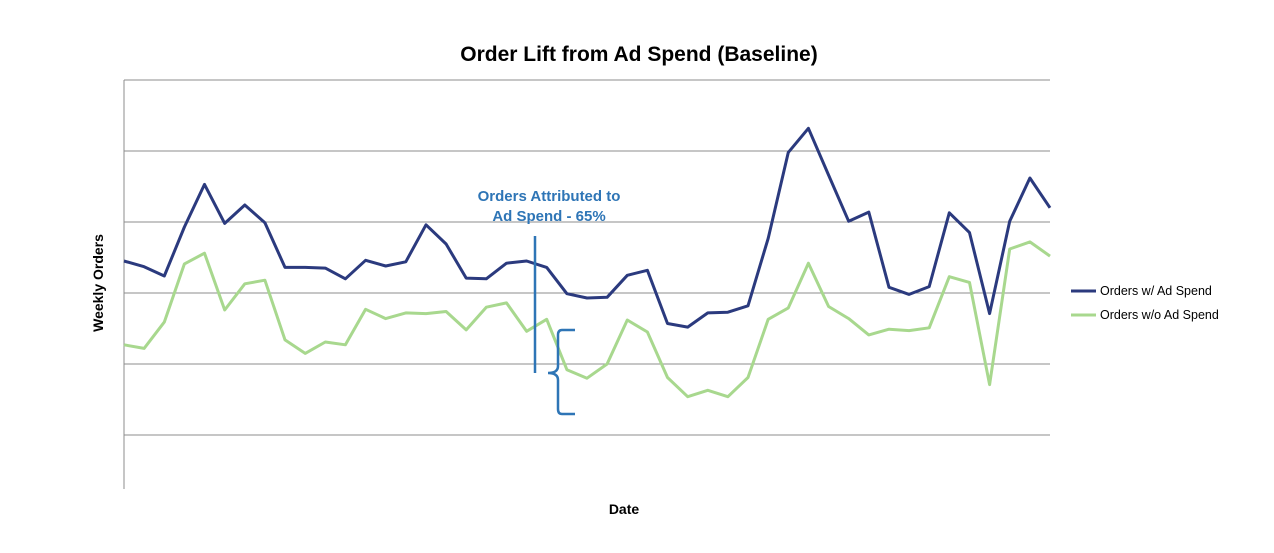 The image size is (1274, 553). What do you see at coordinates (98, 283) in the screenshot?
I see `y-axis-label: Weekly Orders` at bounding box center [98, 283].